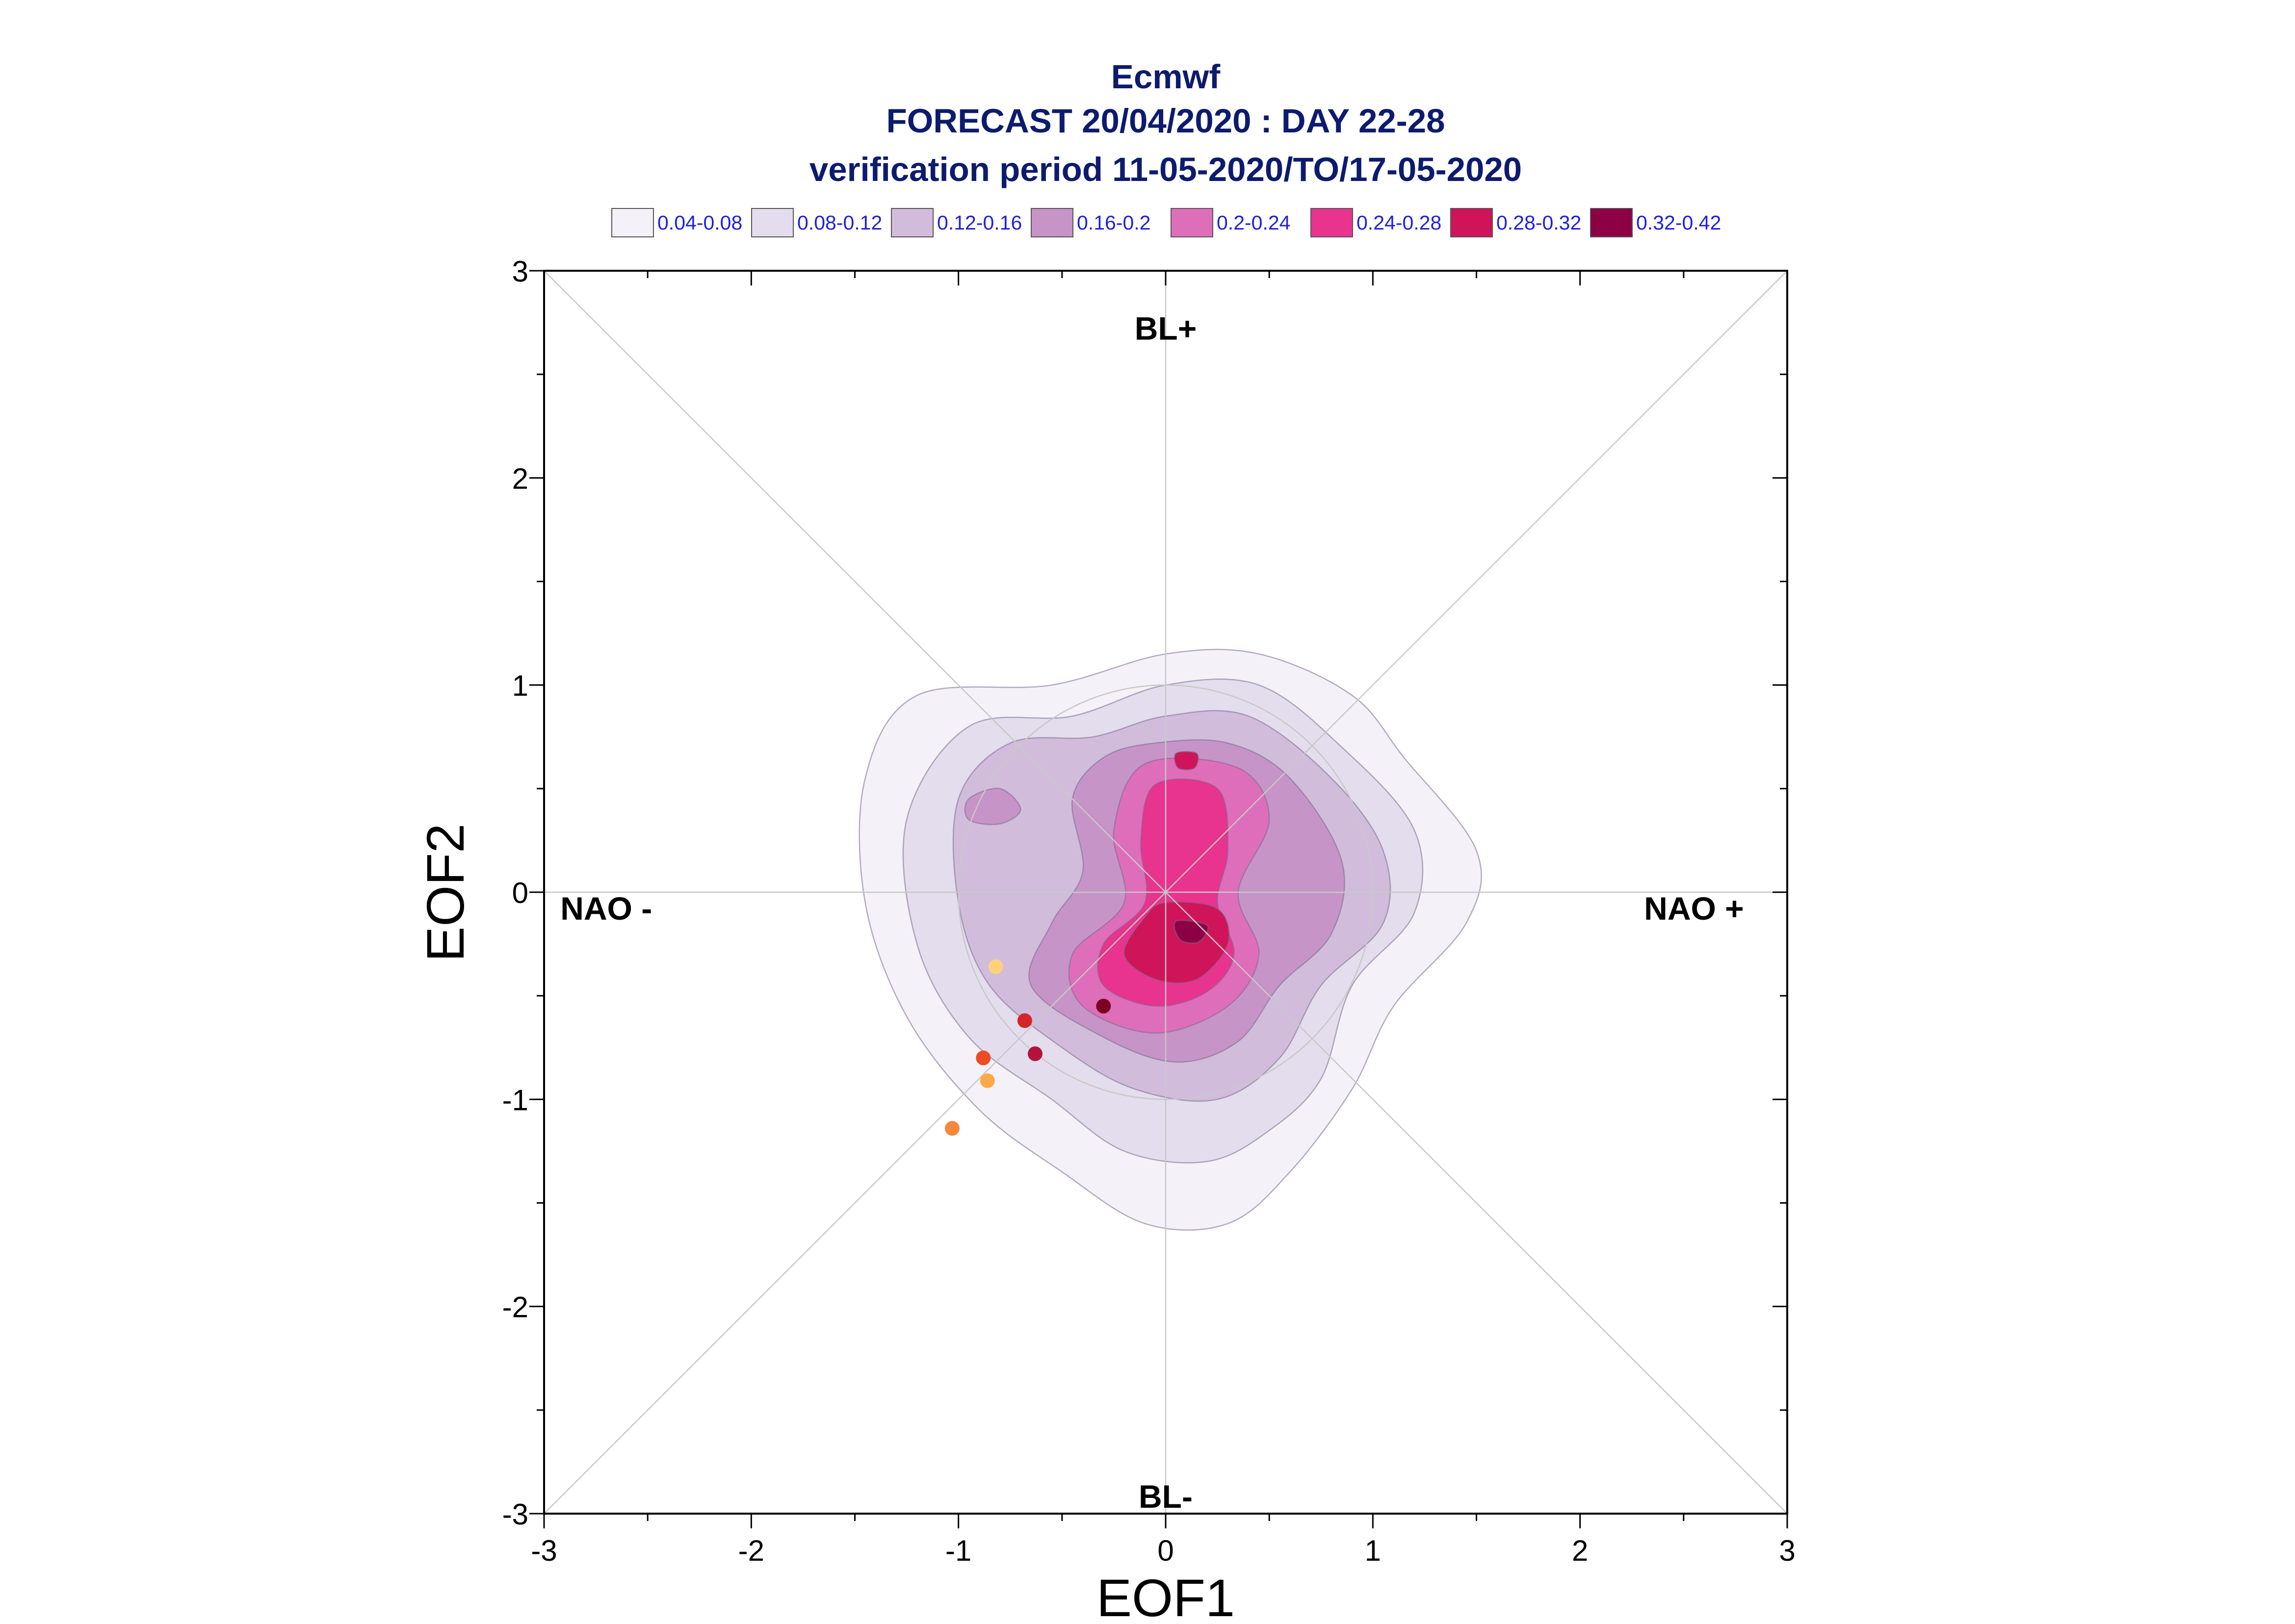 Image resolution: width=2295 pixels, height=1624 pixels. Describe the element at coordinates (1373, 1550) in the screenshot. I see `x-tick-label: 1` at that location.